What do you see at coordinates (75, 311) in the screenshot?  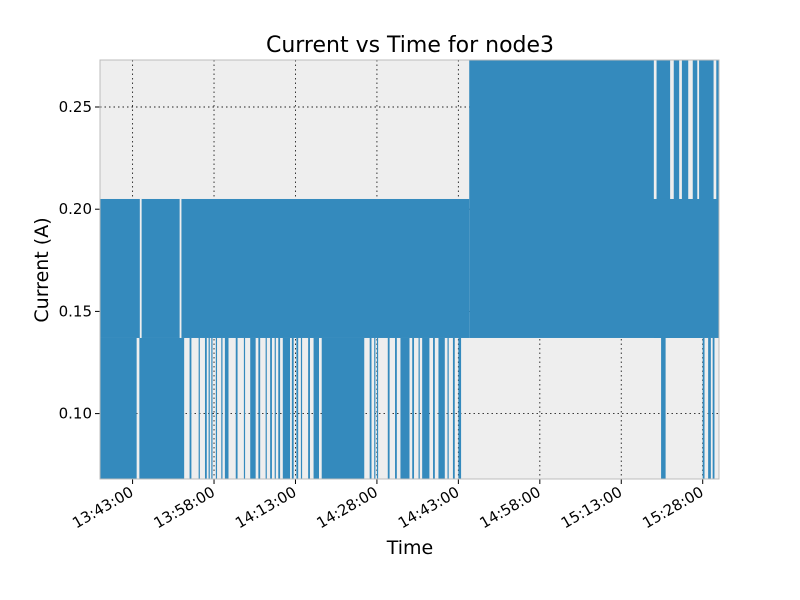 I see `y-tick-label-1: 0.15` at bounding box center [75, 311].